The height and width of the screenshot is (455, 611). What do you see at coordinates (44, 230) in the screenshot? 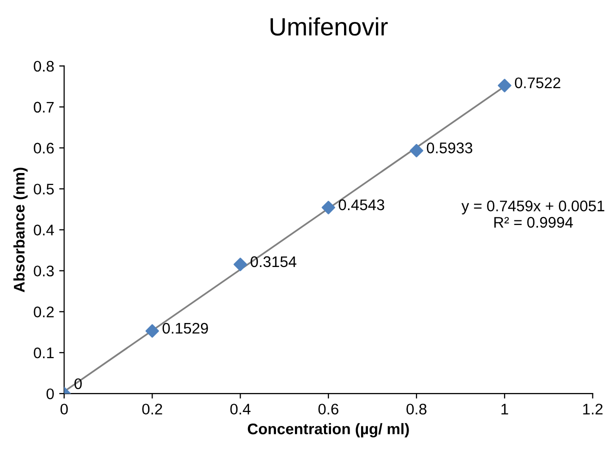
I see `y-tick-label: 0.4` at bounding box center [44, 230].